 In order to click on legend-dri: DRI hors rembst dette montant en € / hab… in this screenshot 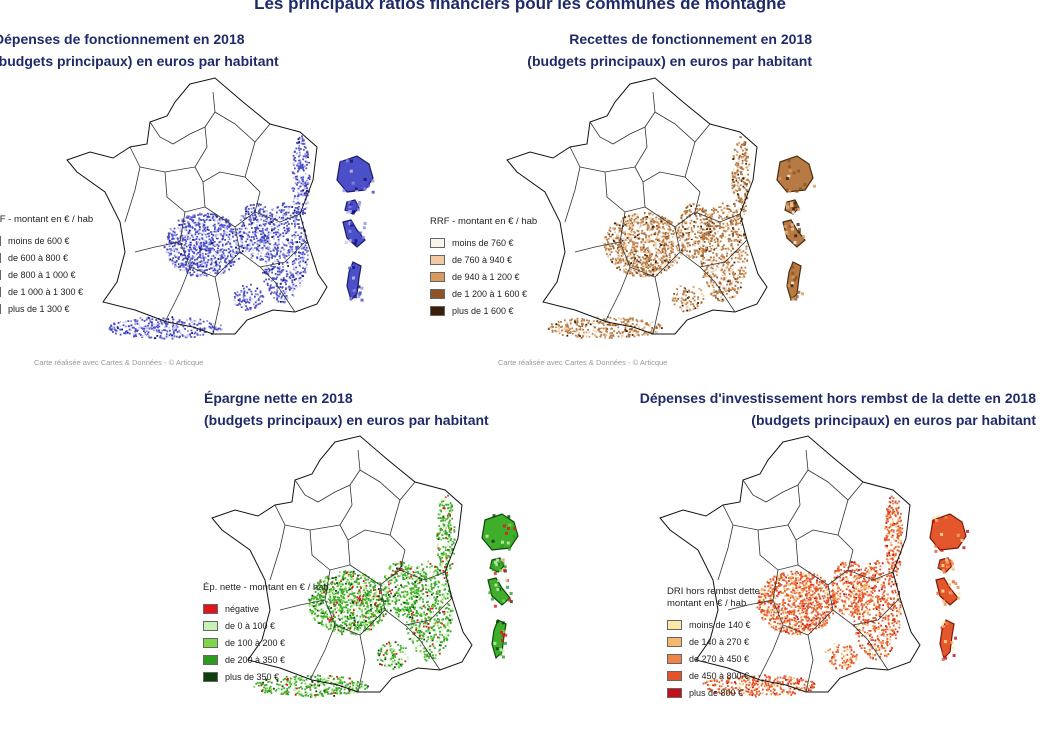, I will do `click(713, 643)`.